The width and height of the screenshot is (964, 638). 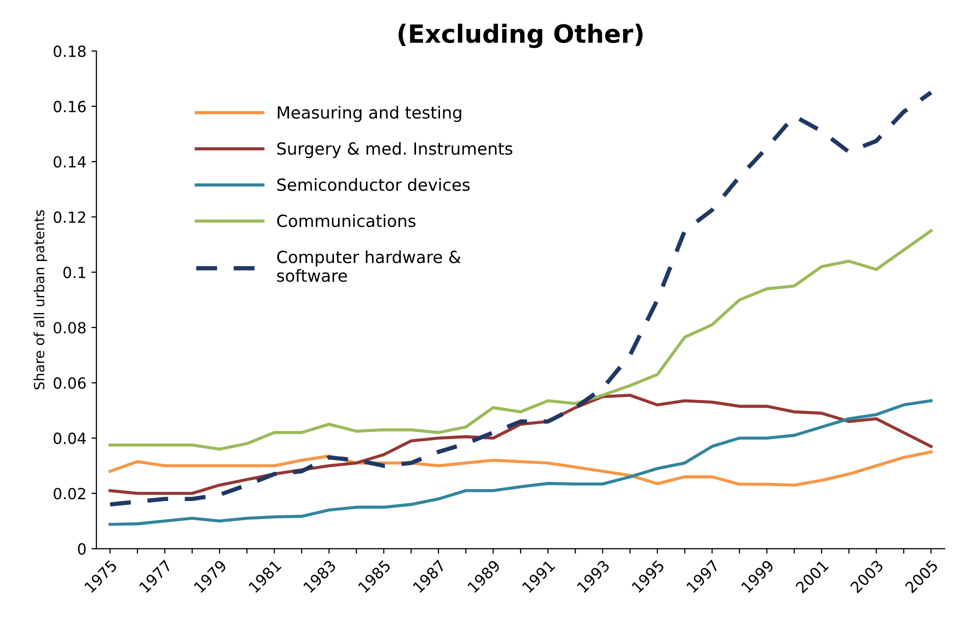 What do you see at coordinates (373, 185) in the screenshot?
I see `legend-label: Semiconductor devices` at bounding box center [373, 185].